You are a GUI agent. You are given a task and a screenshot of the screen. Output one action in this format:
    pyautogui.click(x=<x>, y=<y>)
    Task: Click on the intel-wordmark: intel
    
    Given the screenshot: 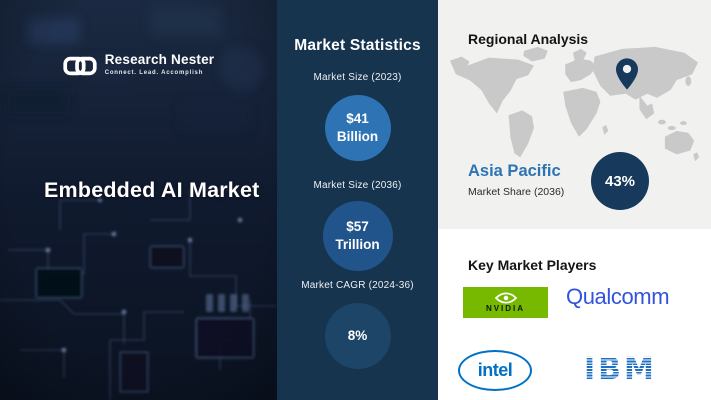 What is the action you would take?
    pyautogui.click(x=495, y=369)
    